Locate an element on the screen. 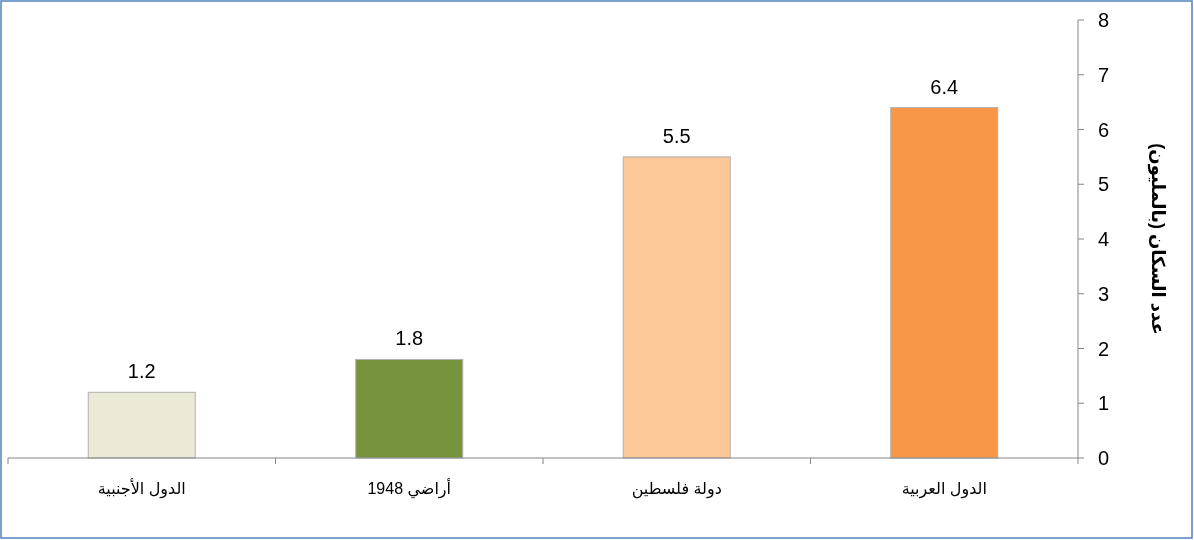 The width and height of the screenshot is (1194, 540). x-tick-label: الدول الأجنبية is located at coordinates (141, 488).